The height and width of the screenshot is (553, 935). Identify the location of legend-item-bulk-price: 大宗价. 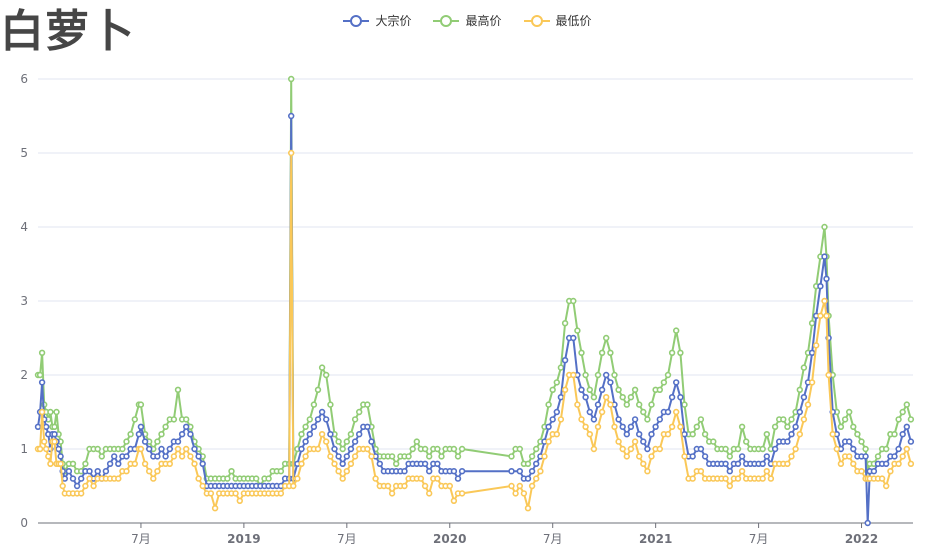
(377, 20).